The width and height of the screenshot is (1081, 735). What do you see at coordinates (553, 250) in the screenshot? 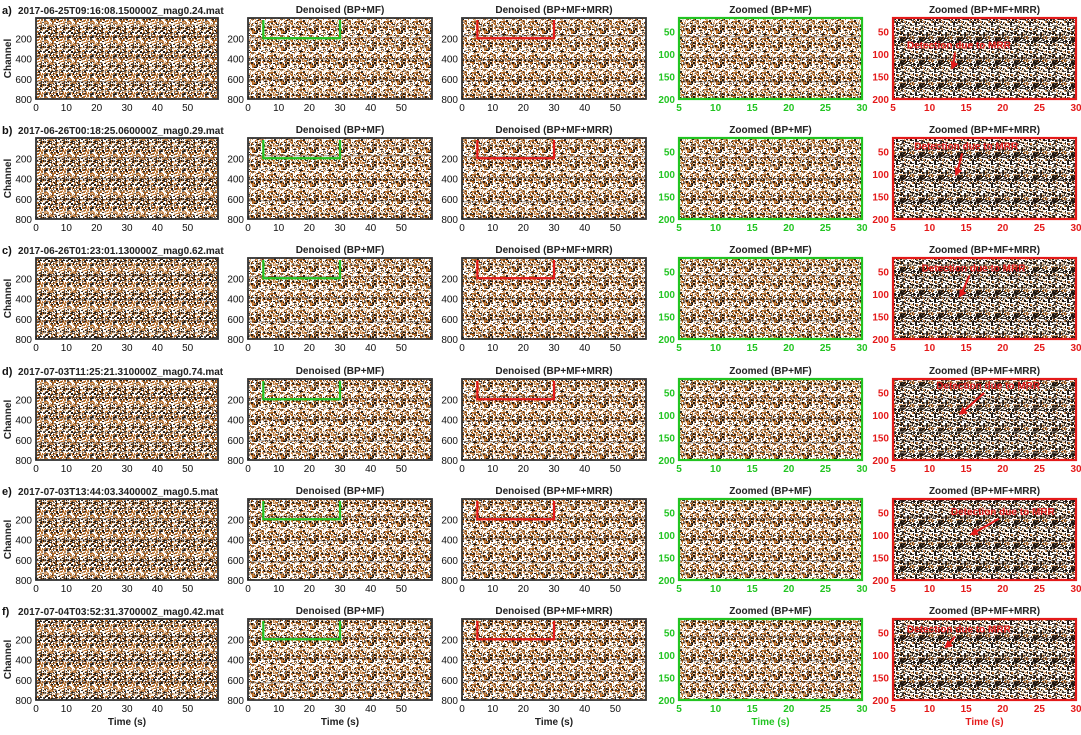
I see `panel-title: Denoised (BP+MF+MRR)` at bounding box center [553, 250].